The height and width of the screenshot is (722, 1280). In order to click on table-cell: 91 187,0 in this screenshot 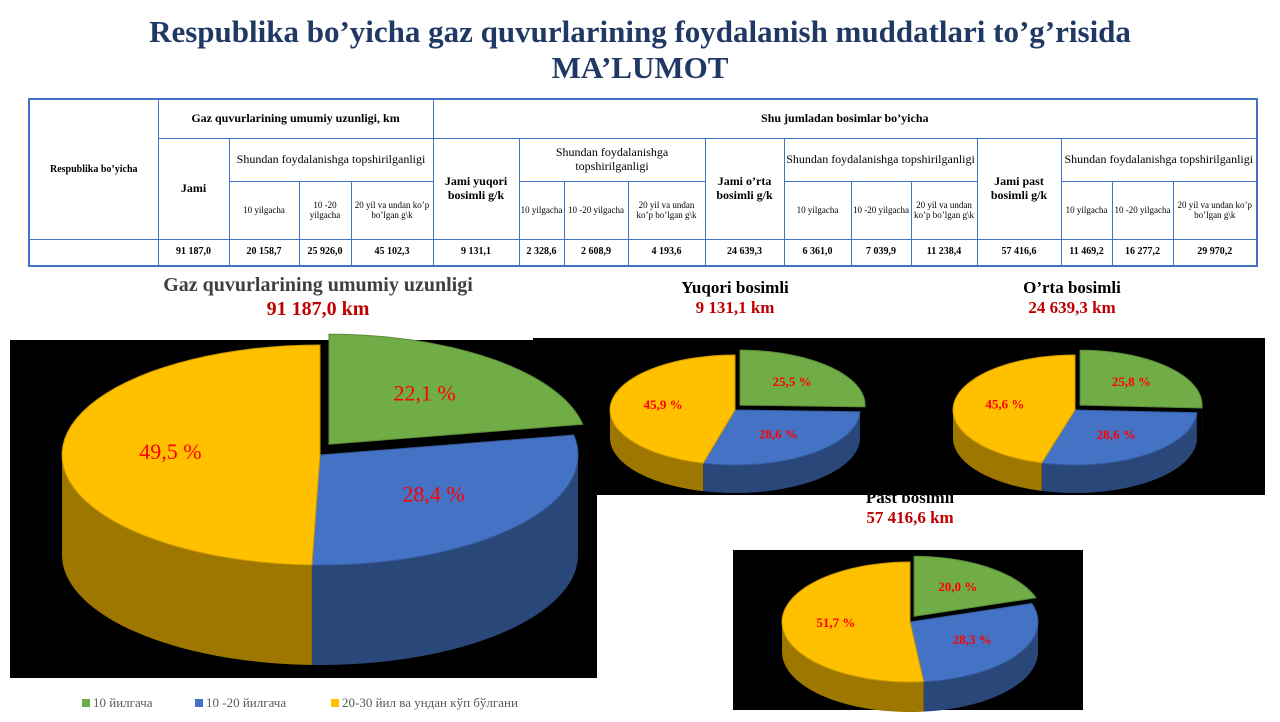, I will do `click(193, 252)`.